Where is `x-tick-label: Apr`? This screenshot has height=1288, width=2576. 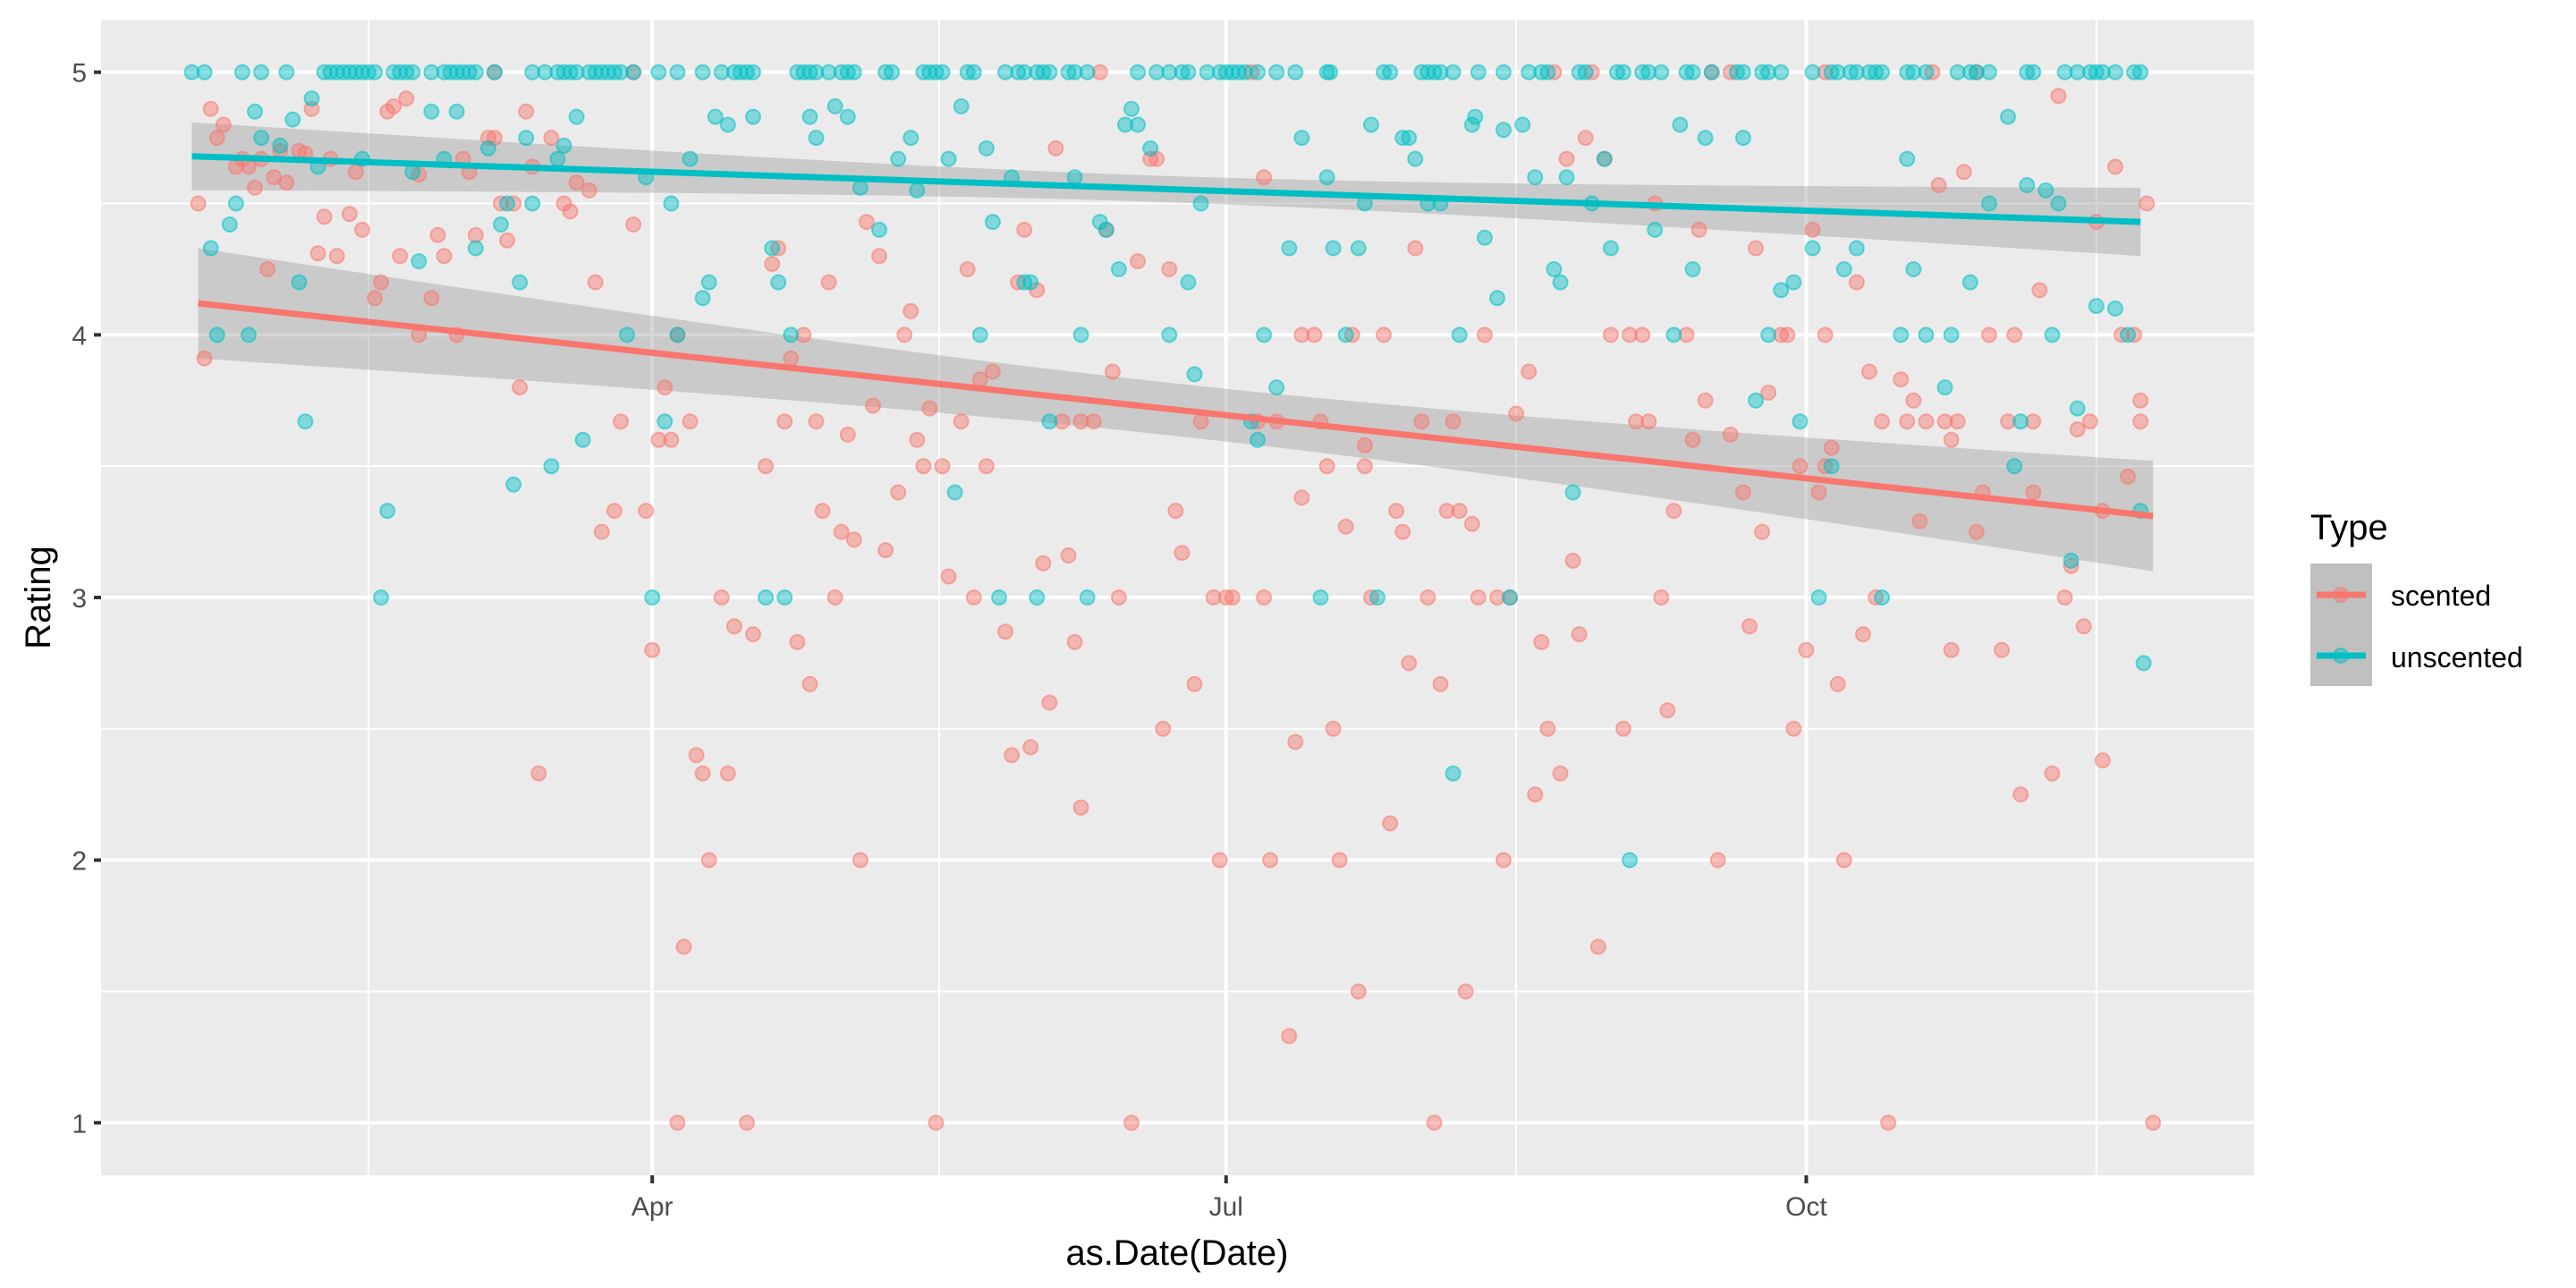 x-tick-label: Apr is located at coordinates (652, 1207).